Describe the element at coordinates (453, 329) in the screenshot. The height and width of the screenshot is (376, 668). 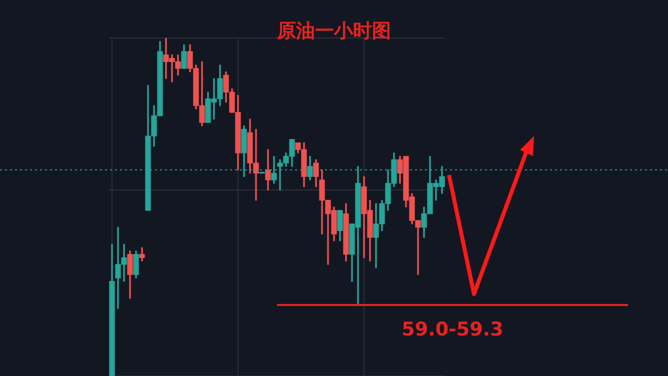
I see `annotation: 59.0-59.3` at that location.